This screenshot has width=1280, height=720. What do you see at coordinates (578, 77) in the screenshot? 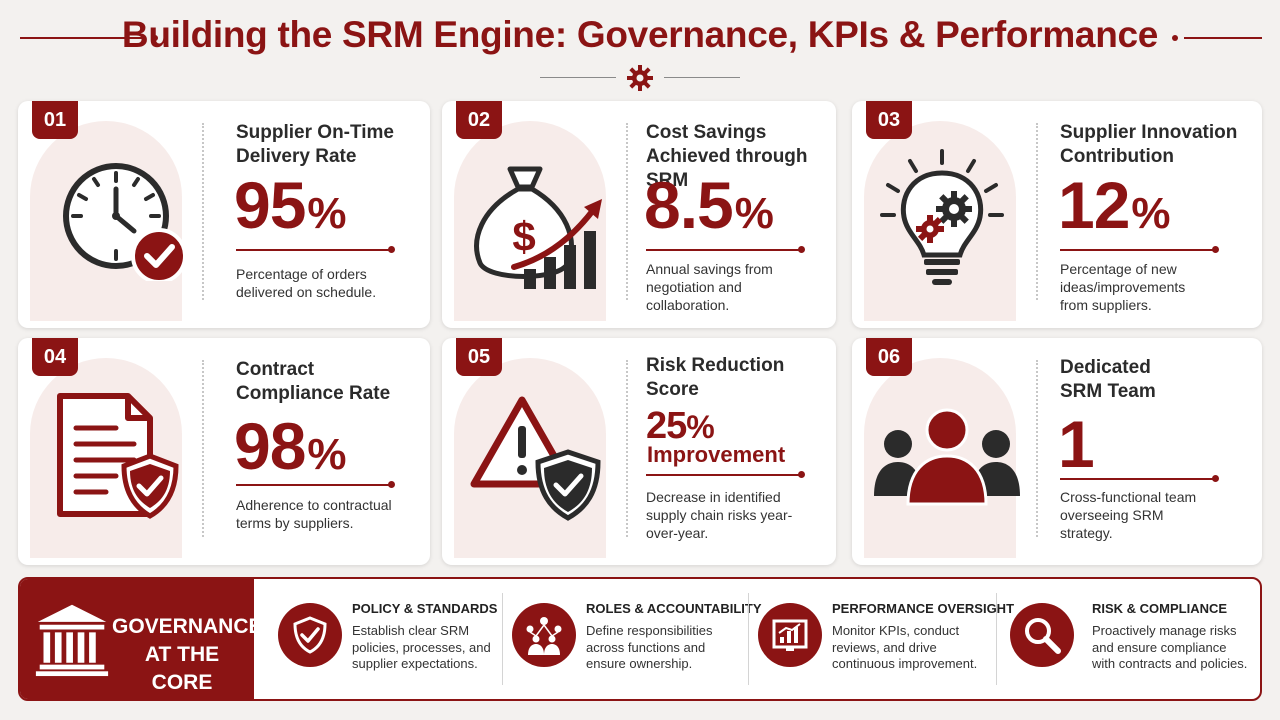
I see `subtitle-rule-left` at bounding box center [578, 77].